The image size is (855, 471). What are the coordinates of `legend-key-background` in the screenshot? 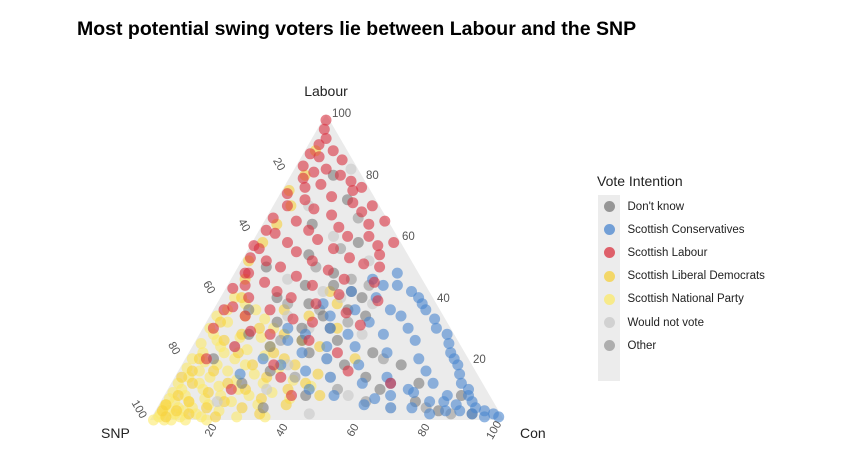 It's located at (609, 288).